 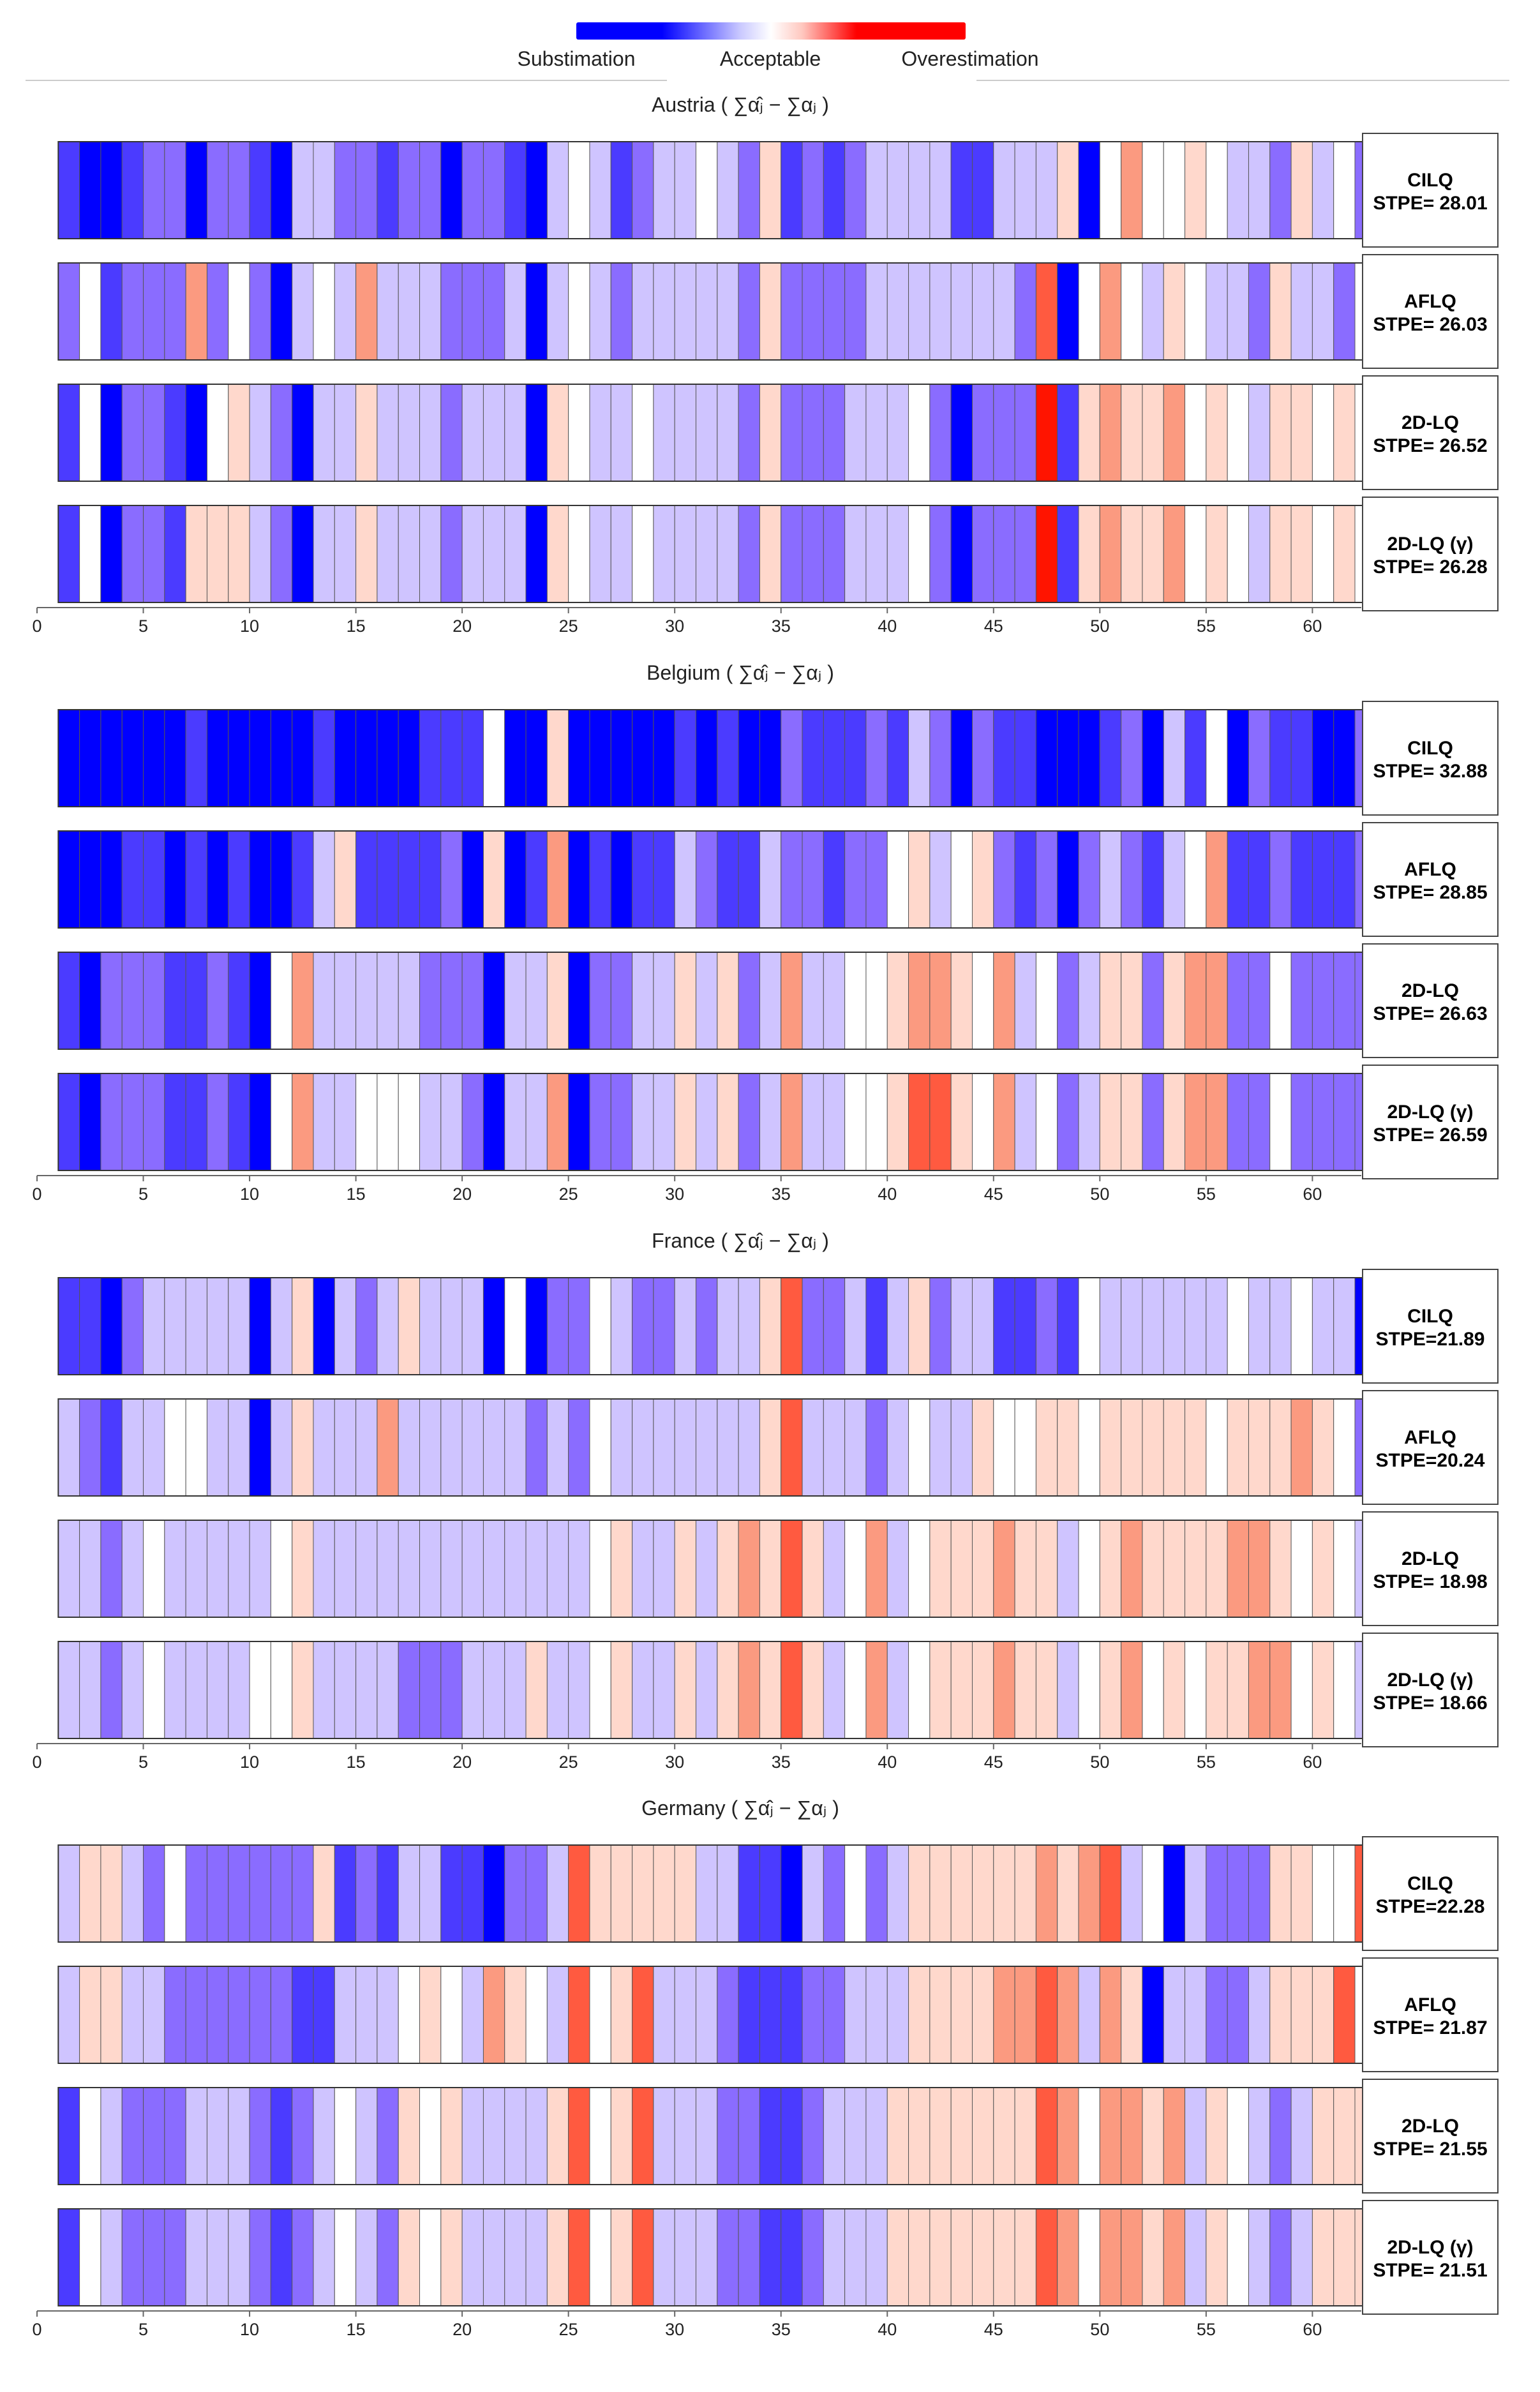 What do you see at coordinates (741, 673) in the screenshot?
I see `panel-title-belgium: Belgium ( ∑α̂ⱼ − ∑αⱼ )` at bounding box center [741, 673].